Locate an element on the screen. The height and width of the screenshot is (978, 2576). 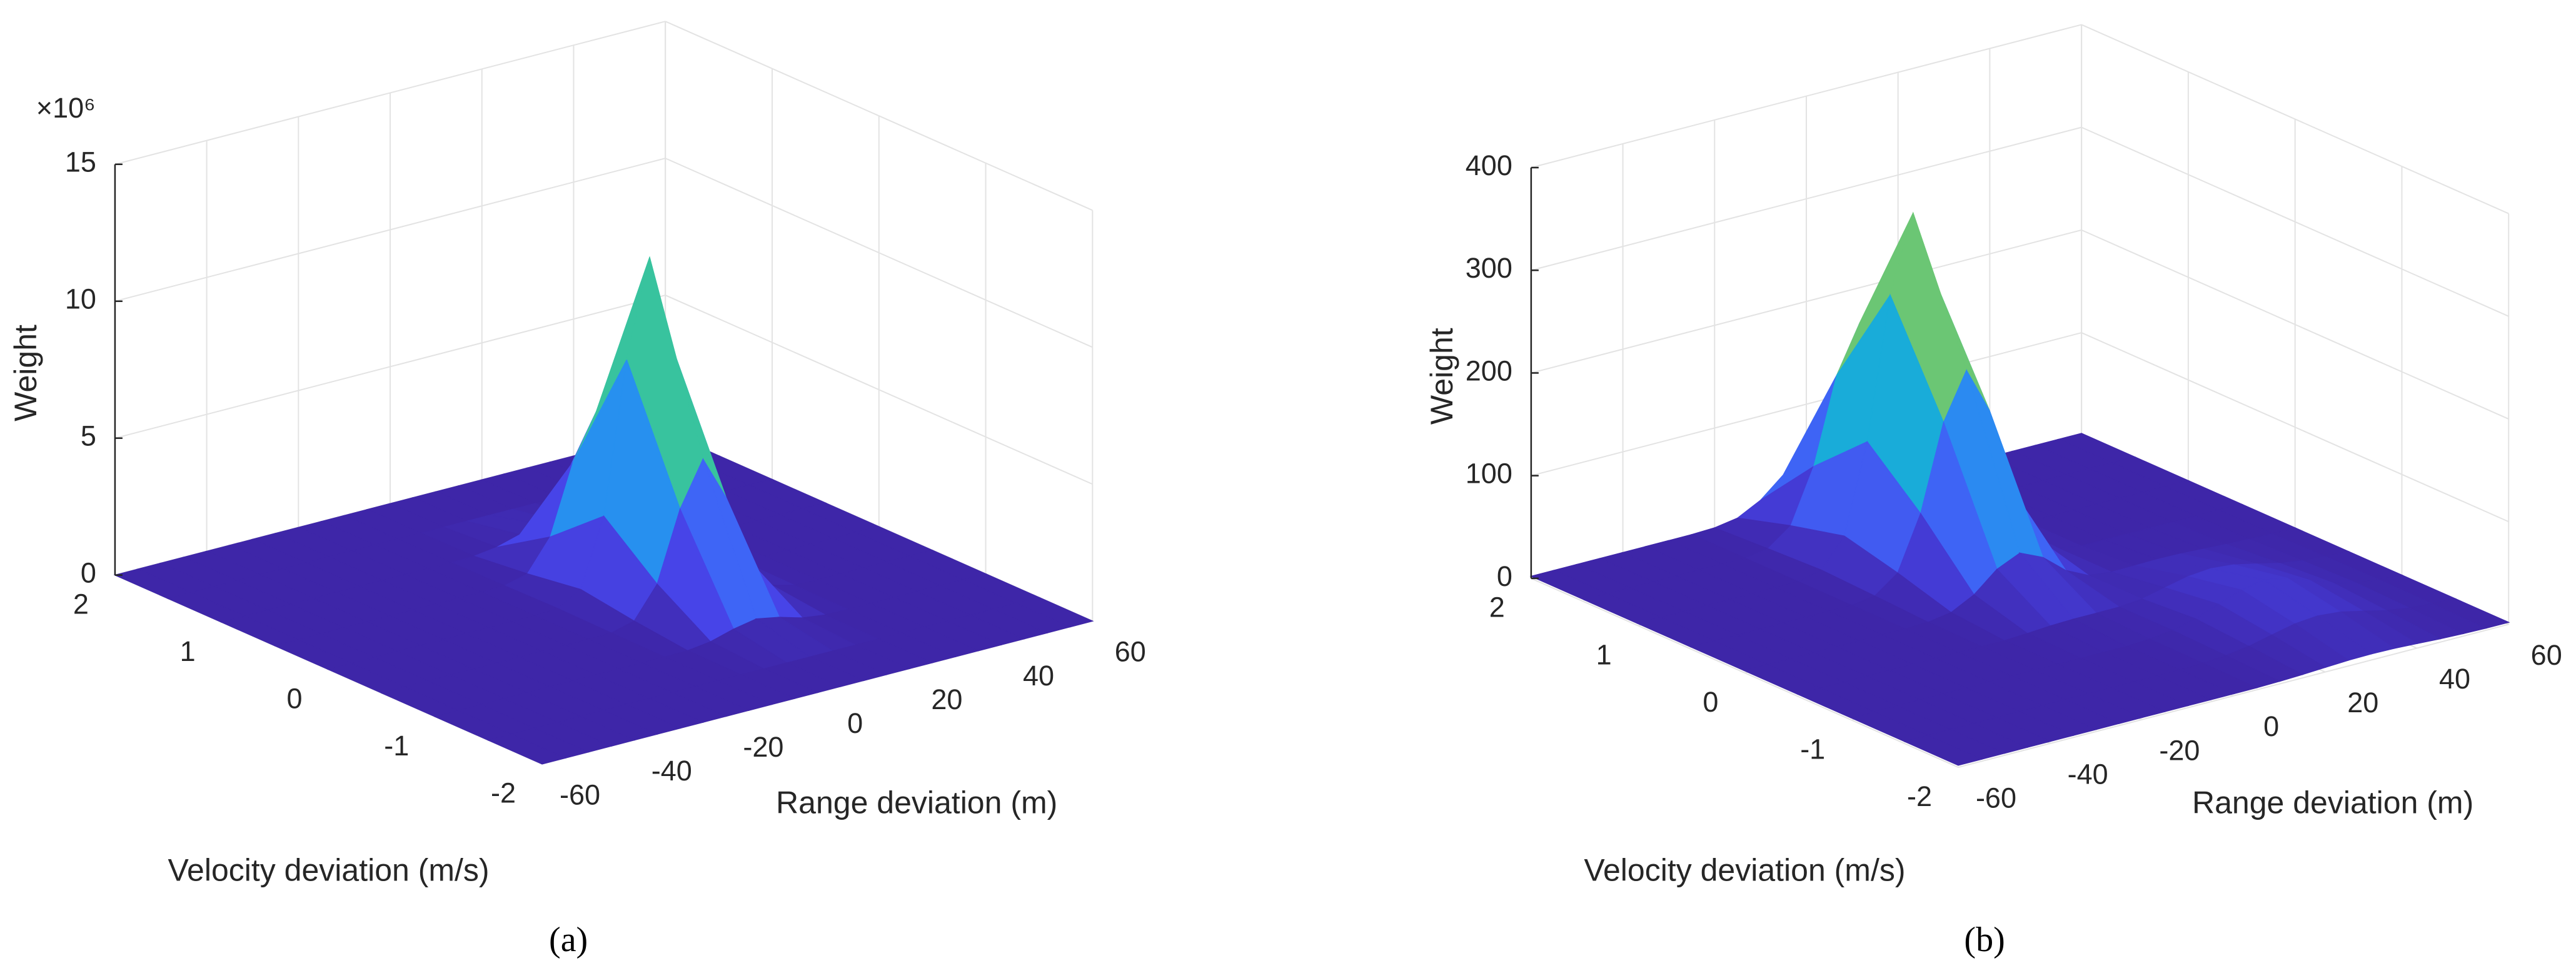
z-tick-label: 5 is located at coordinates (88, 436).